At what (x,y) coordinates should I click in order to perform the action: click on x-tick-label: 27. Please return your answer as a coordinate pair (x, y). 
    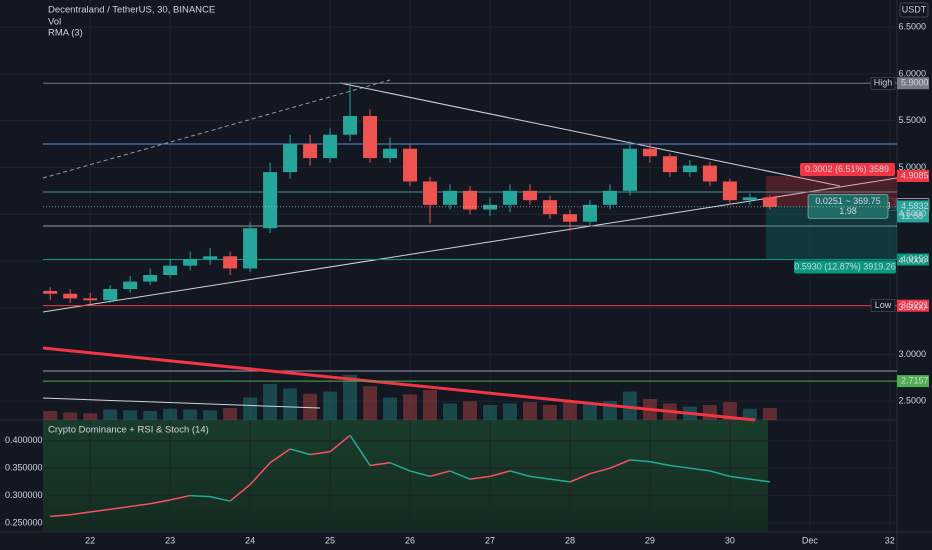
    Looking at the image, I should click on (490, 540).